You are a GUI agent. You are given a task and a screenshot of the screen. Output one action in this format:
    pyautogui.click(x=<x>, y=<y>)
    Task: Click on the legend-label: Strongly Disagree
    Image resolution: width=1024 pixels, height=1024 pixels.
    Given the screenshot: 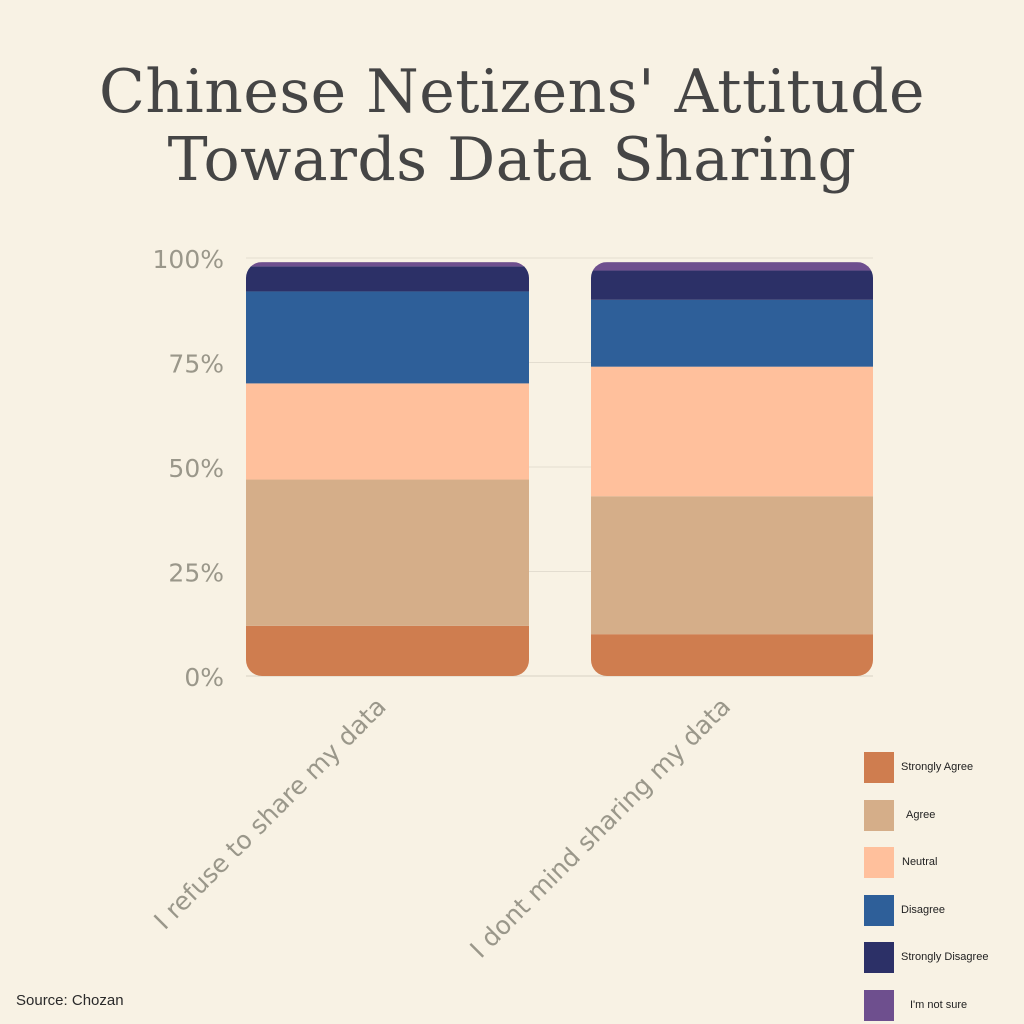 What is the action you would take?
    pyautogui.click(x=945, y=957)
    